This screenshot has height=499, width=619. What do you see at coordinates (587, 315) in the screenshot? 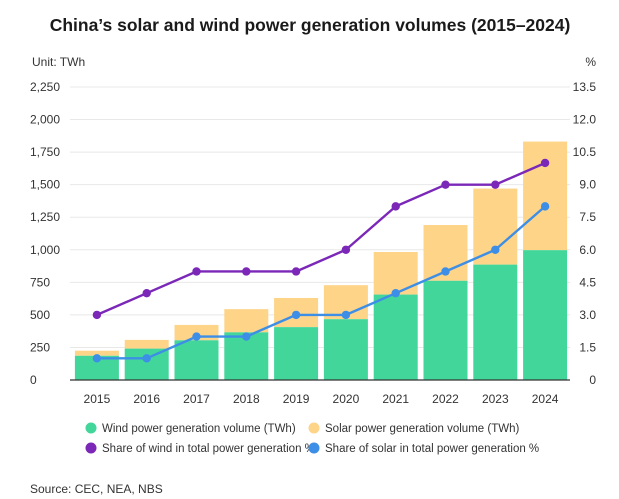
I see `right-axis-tick-label: 3.0` at bounding box center [587, 315].